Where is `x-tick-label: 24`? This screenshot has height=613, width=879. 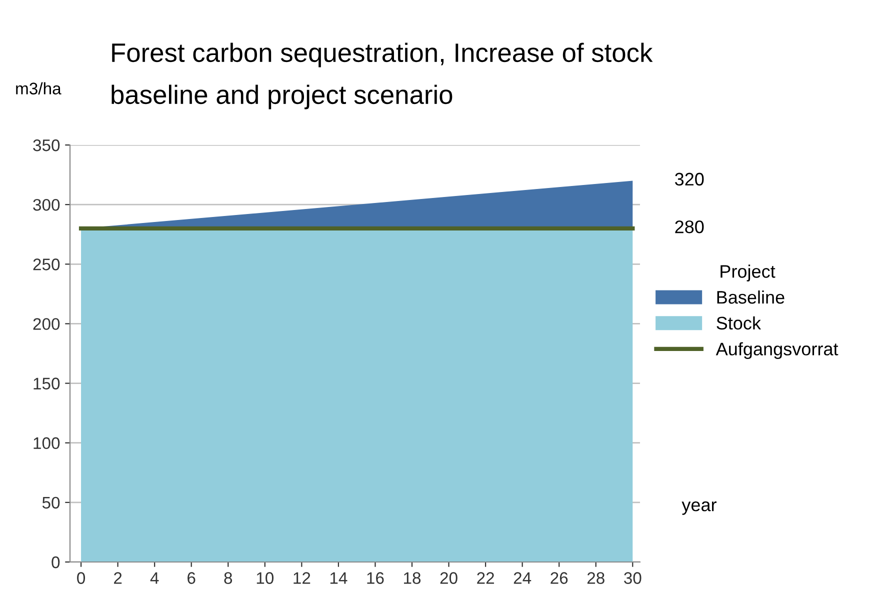
x-tick-label: 24 is located at coordinates (523, 578).